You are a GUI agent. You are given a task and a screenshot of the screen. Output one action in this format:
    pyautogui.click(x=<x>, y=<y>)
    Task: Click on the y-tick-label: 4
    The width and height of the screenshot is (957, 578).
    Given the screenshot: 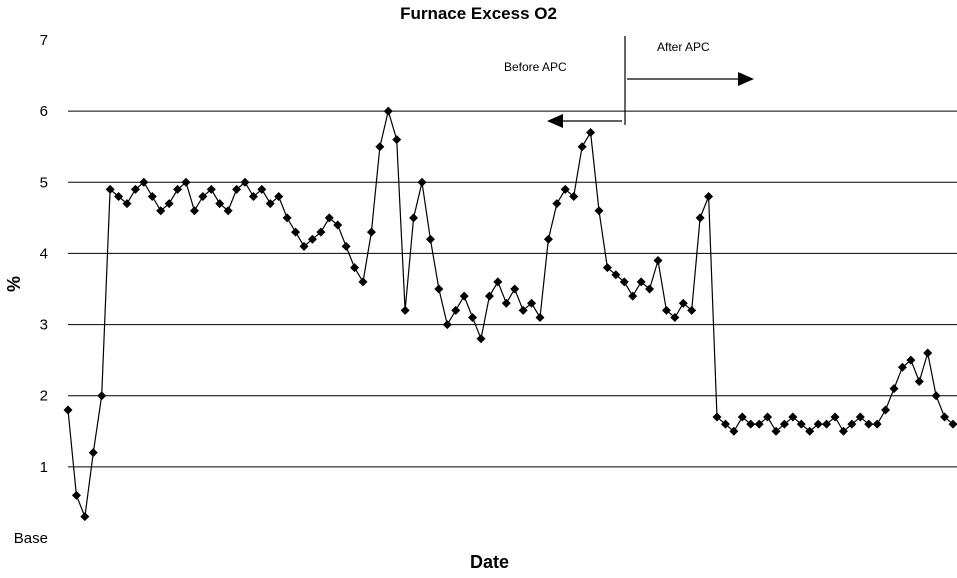 What is the action you would take?
    pyautogui.click(x=44, y=253)
    